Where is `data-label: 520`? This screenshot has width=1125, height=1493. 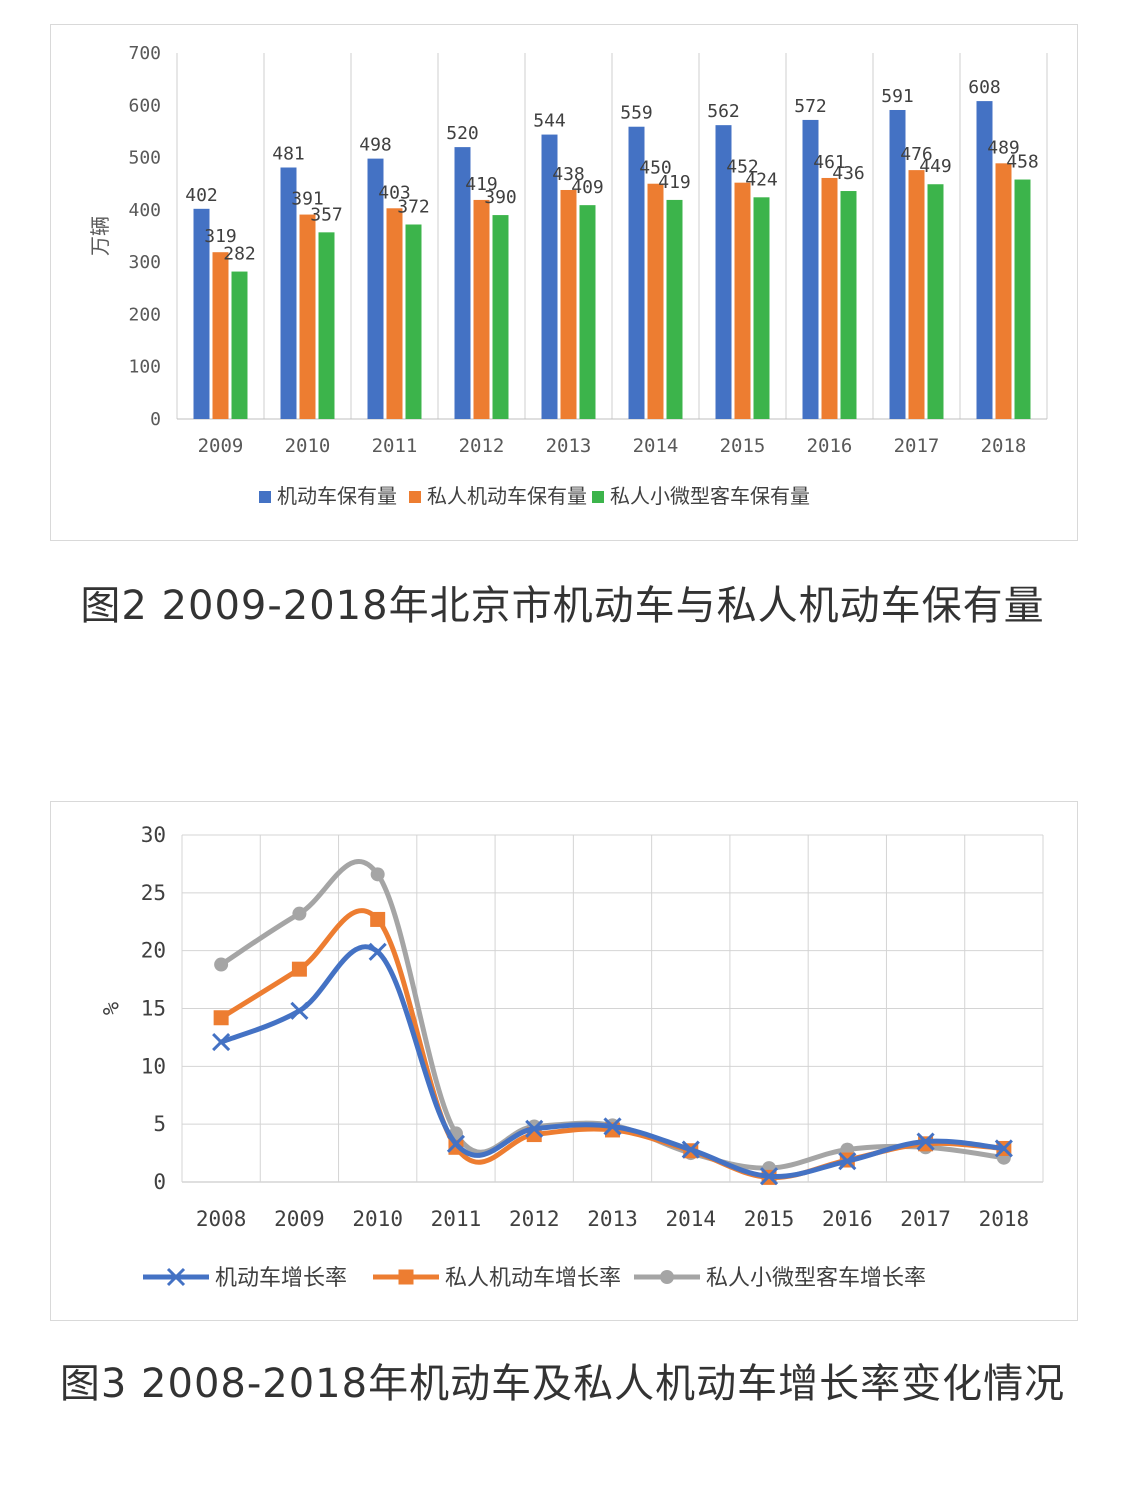
data-label: 520 is located at coordinates (462, 133).